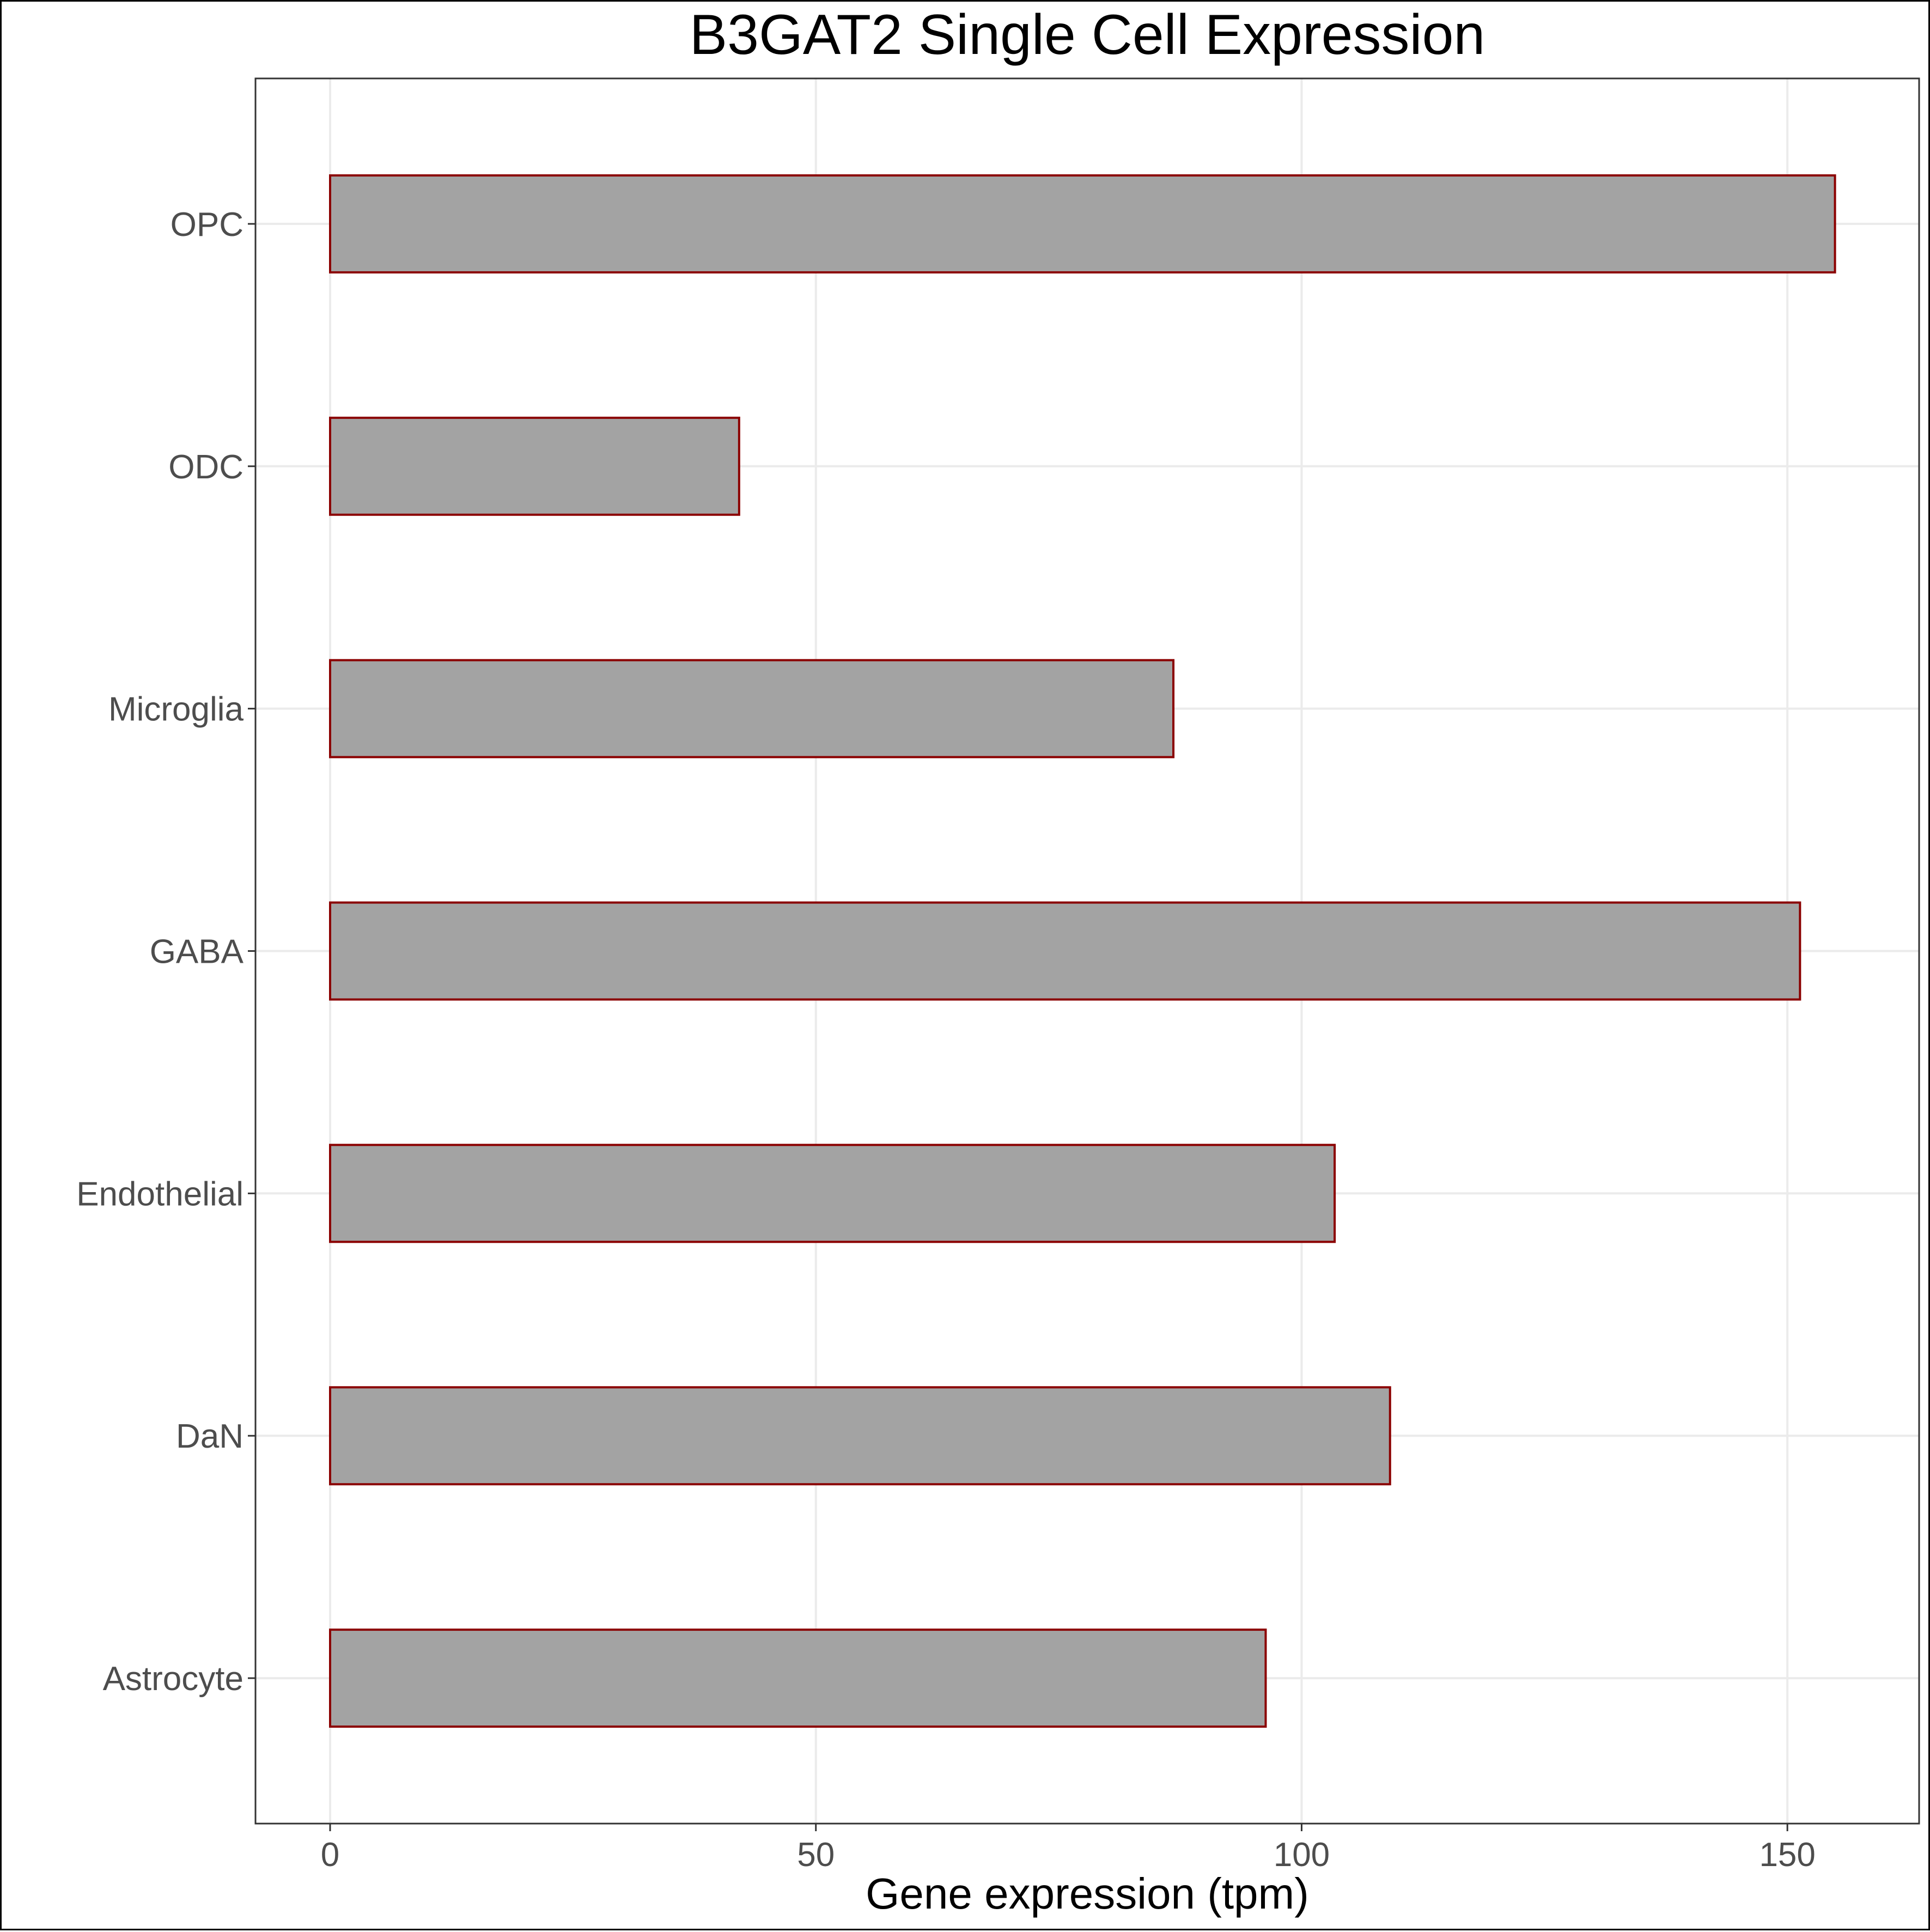 Image resolution: width=1930 pixels, height=1932 pixels. Describe the element at coordinates (160, 1194) in the screenshot. I see `y-tick-label: Endothelial` at that location.